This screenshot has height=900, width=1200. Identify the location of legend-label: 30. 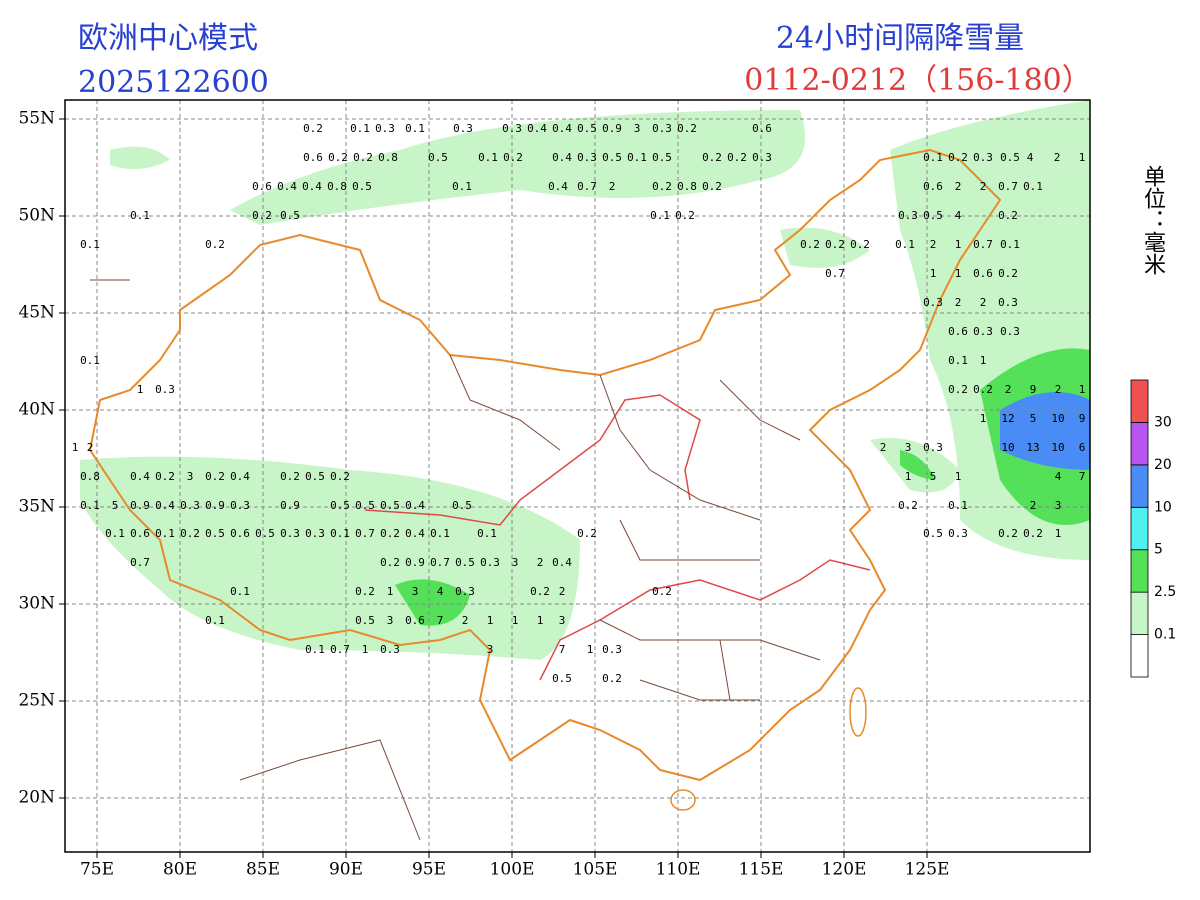
(1163, 422).